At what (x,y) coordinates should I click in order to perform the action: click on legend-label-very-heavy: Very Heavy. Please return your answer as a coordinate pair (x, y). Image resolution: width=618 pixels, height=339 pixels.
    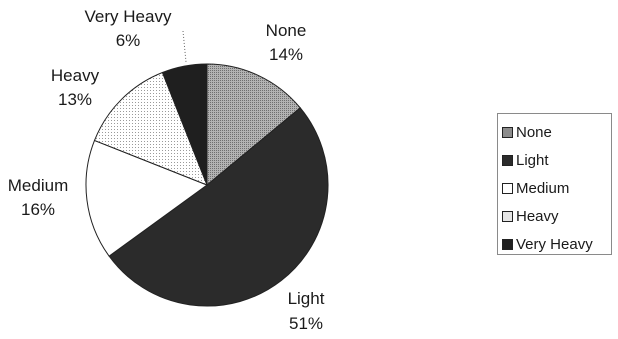
    Looking at the image, I should click on (554, 244).